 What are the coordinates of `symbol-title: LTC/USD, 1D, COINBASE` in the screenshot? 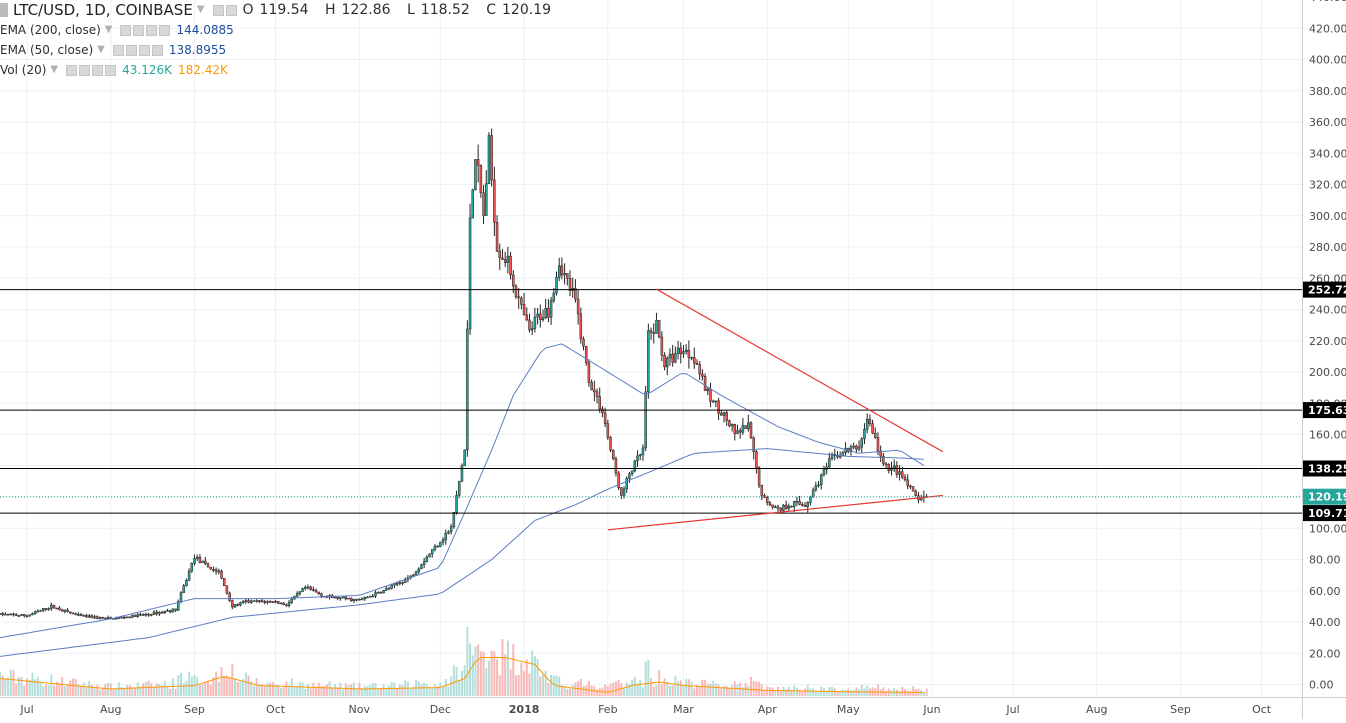 It's located at (103, 10).